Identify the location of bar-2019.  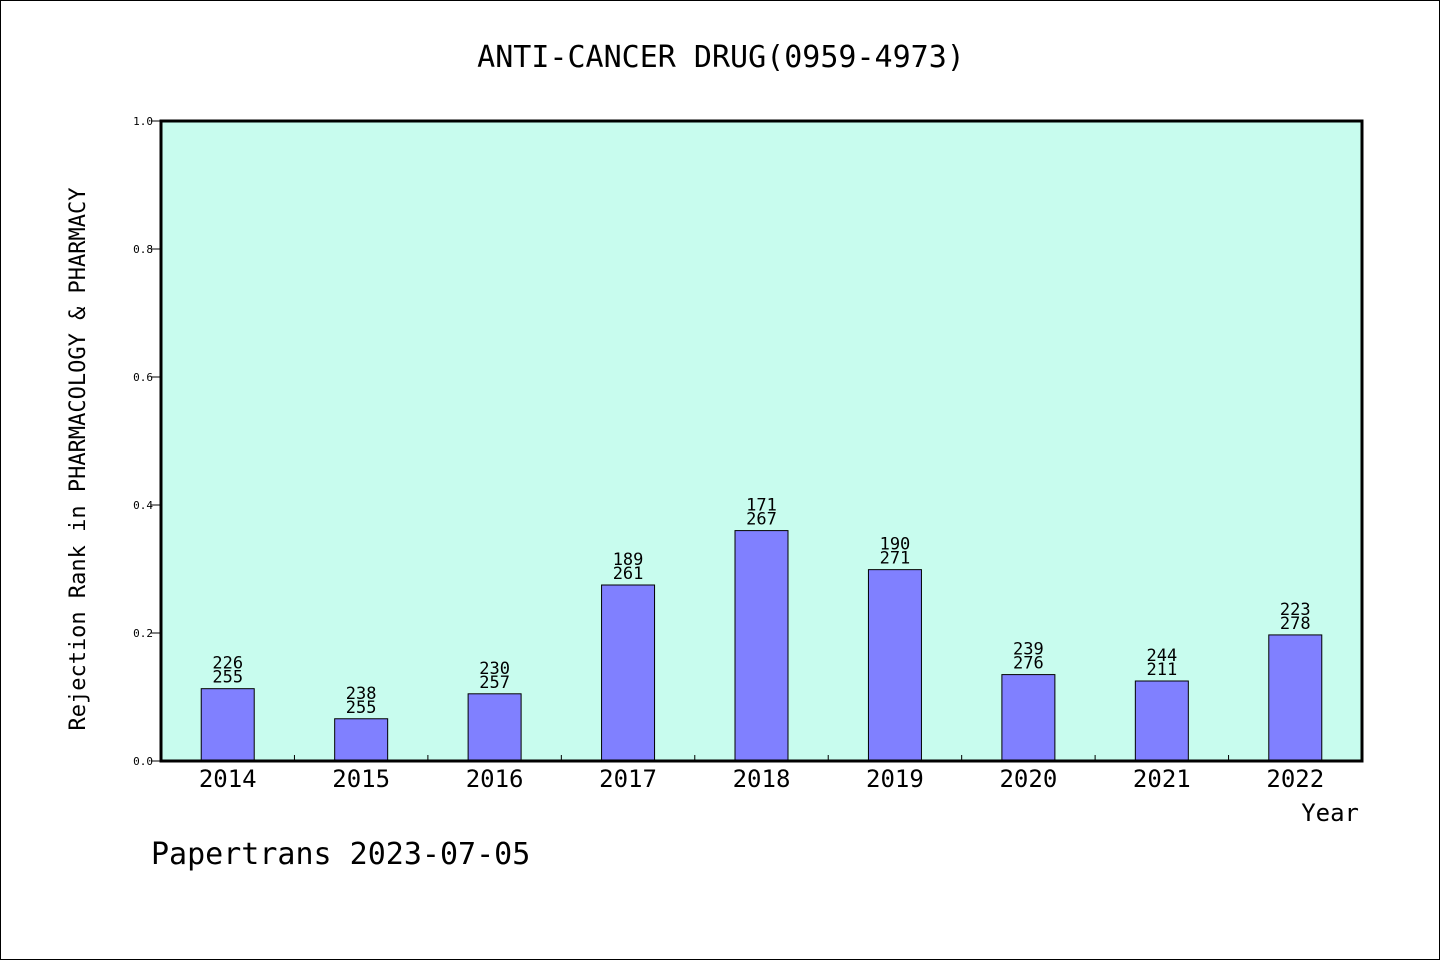
(894, 665).